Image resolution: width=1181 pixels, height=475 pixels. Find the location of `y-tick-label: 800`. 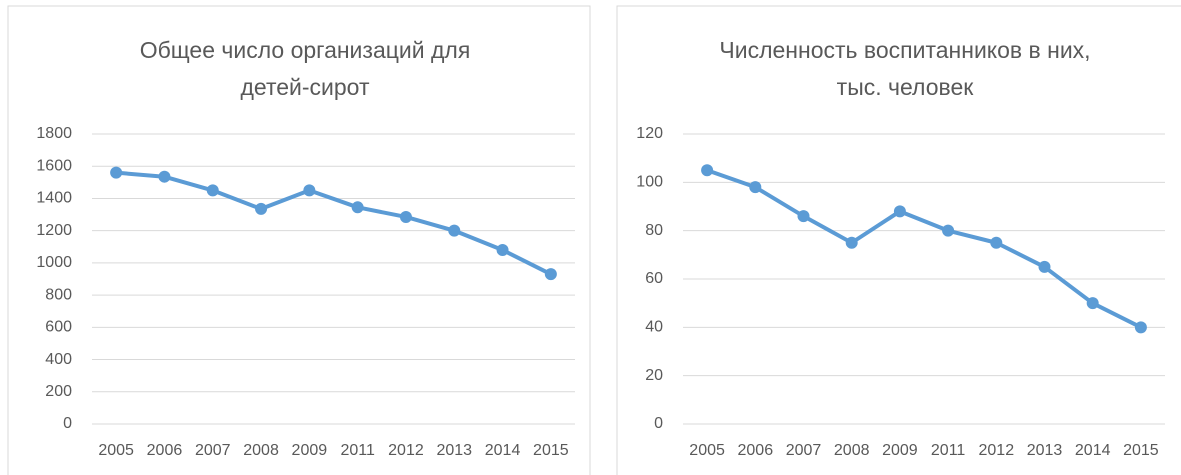

y-tick-label: 800 is located at coordinates (58, 294).